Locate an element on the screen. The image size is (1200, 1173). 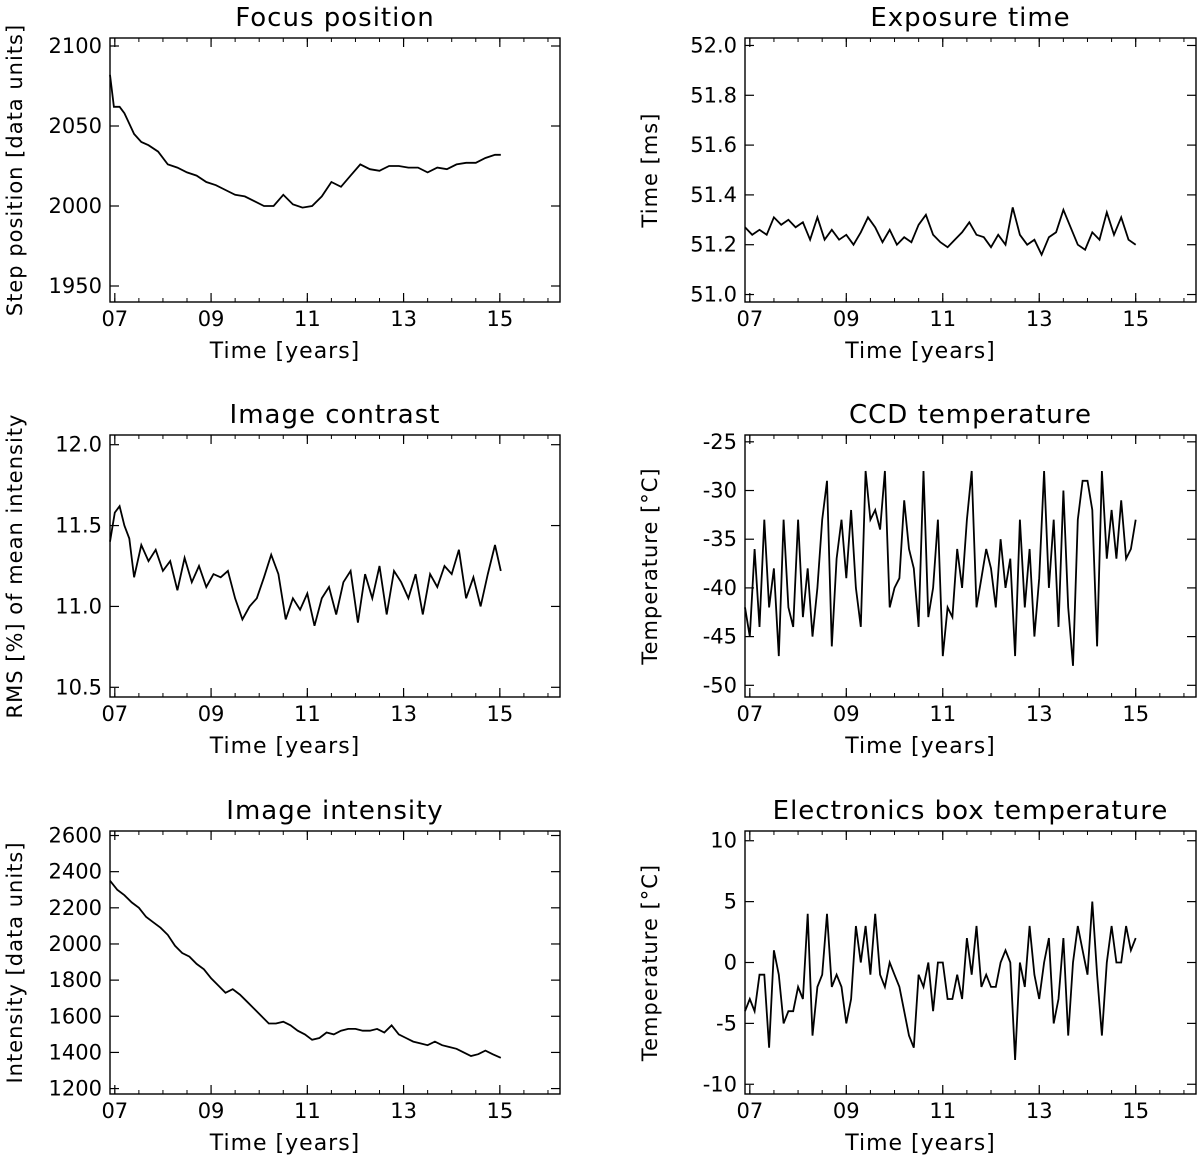
y-tick-label: 10 is located at coordinates (723, 841).